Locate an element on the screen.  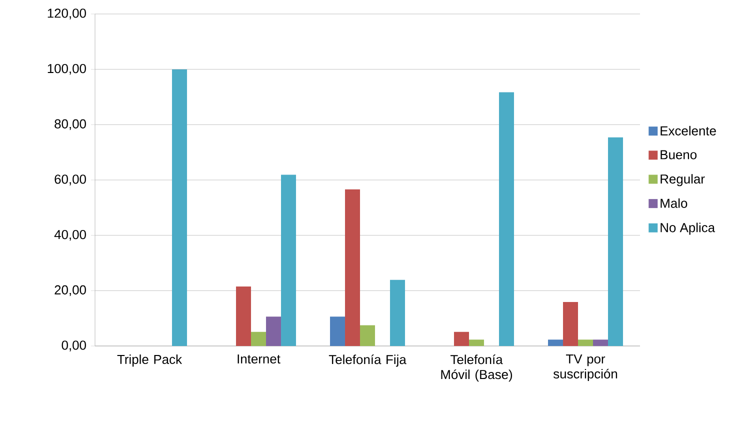
x-tick-label: Telefonía Móvil (Base) is located at coordinates (476, 368).